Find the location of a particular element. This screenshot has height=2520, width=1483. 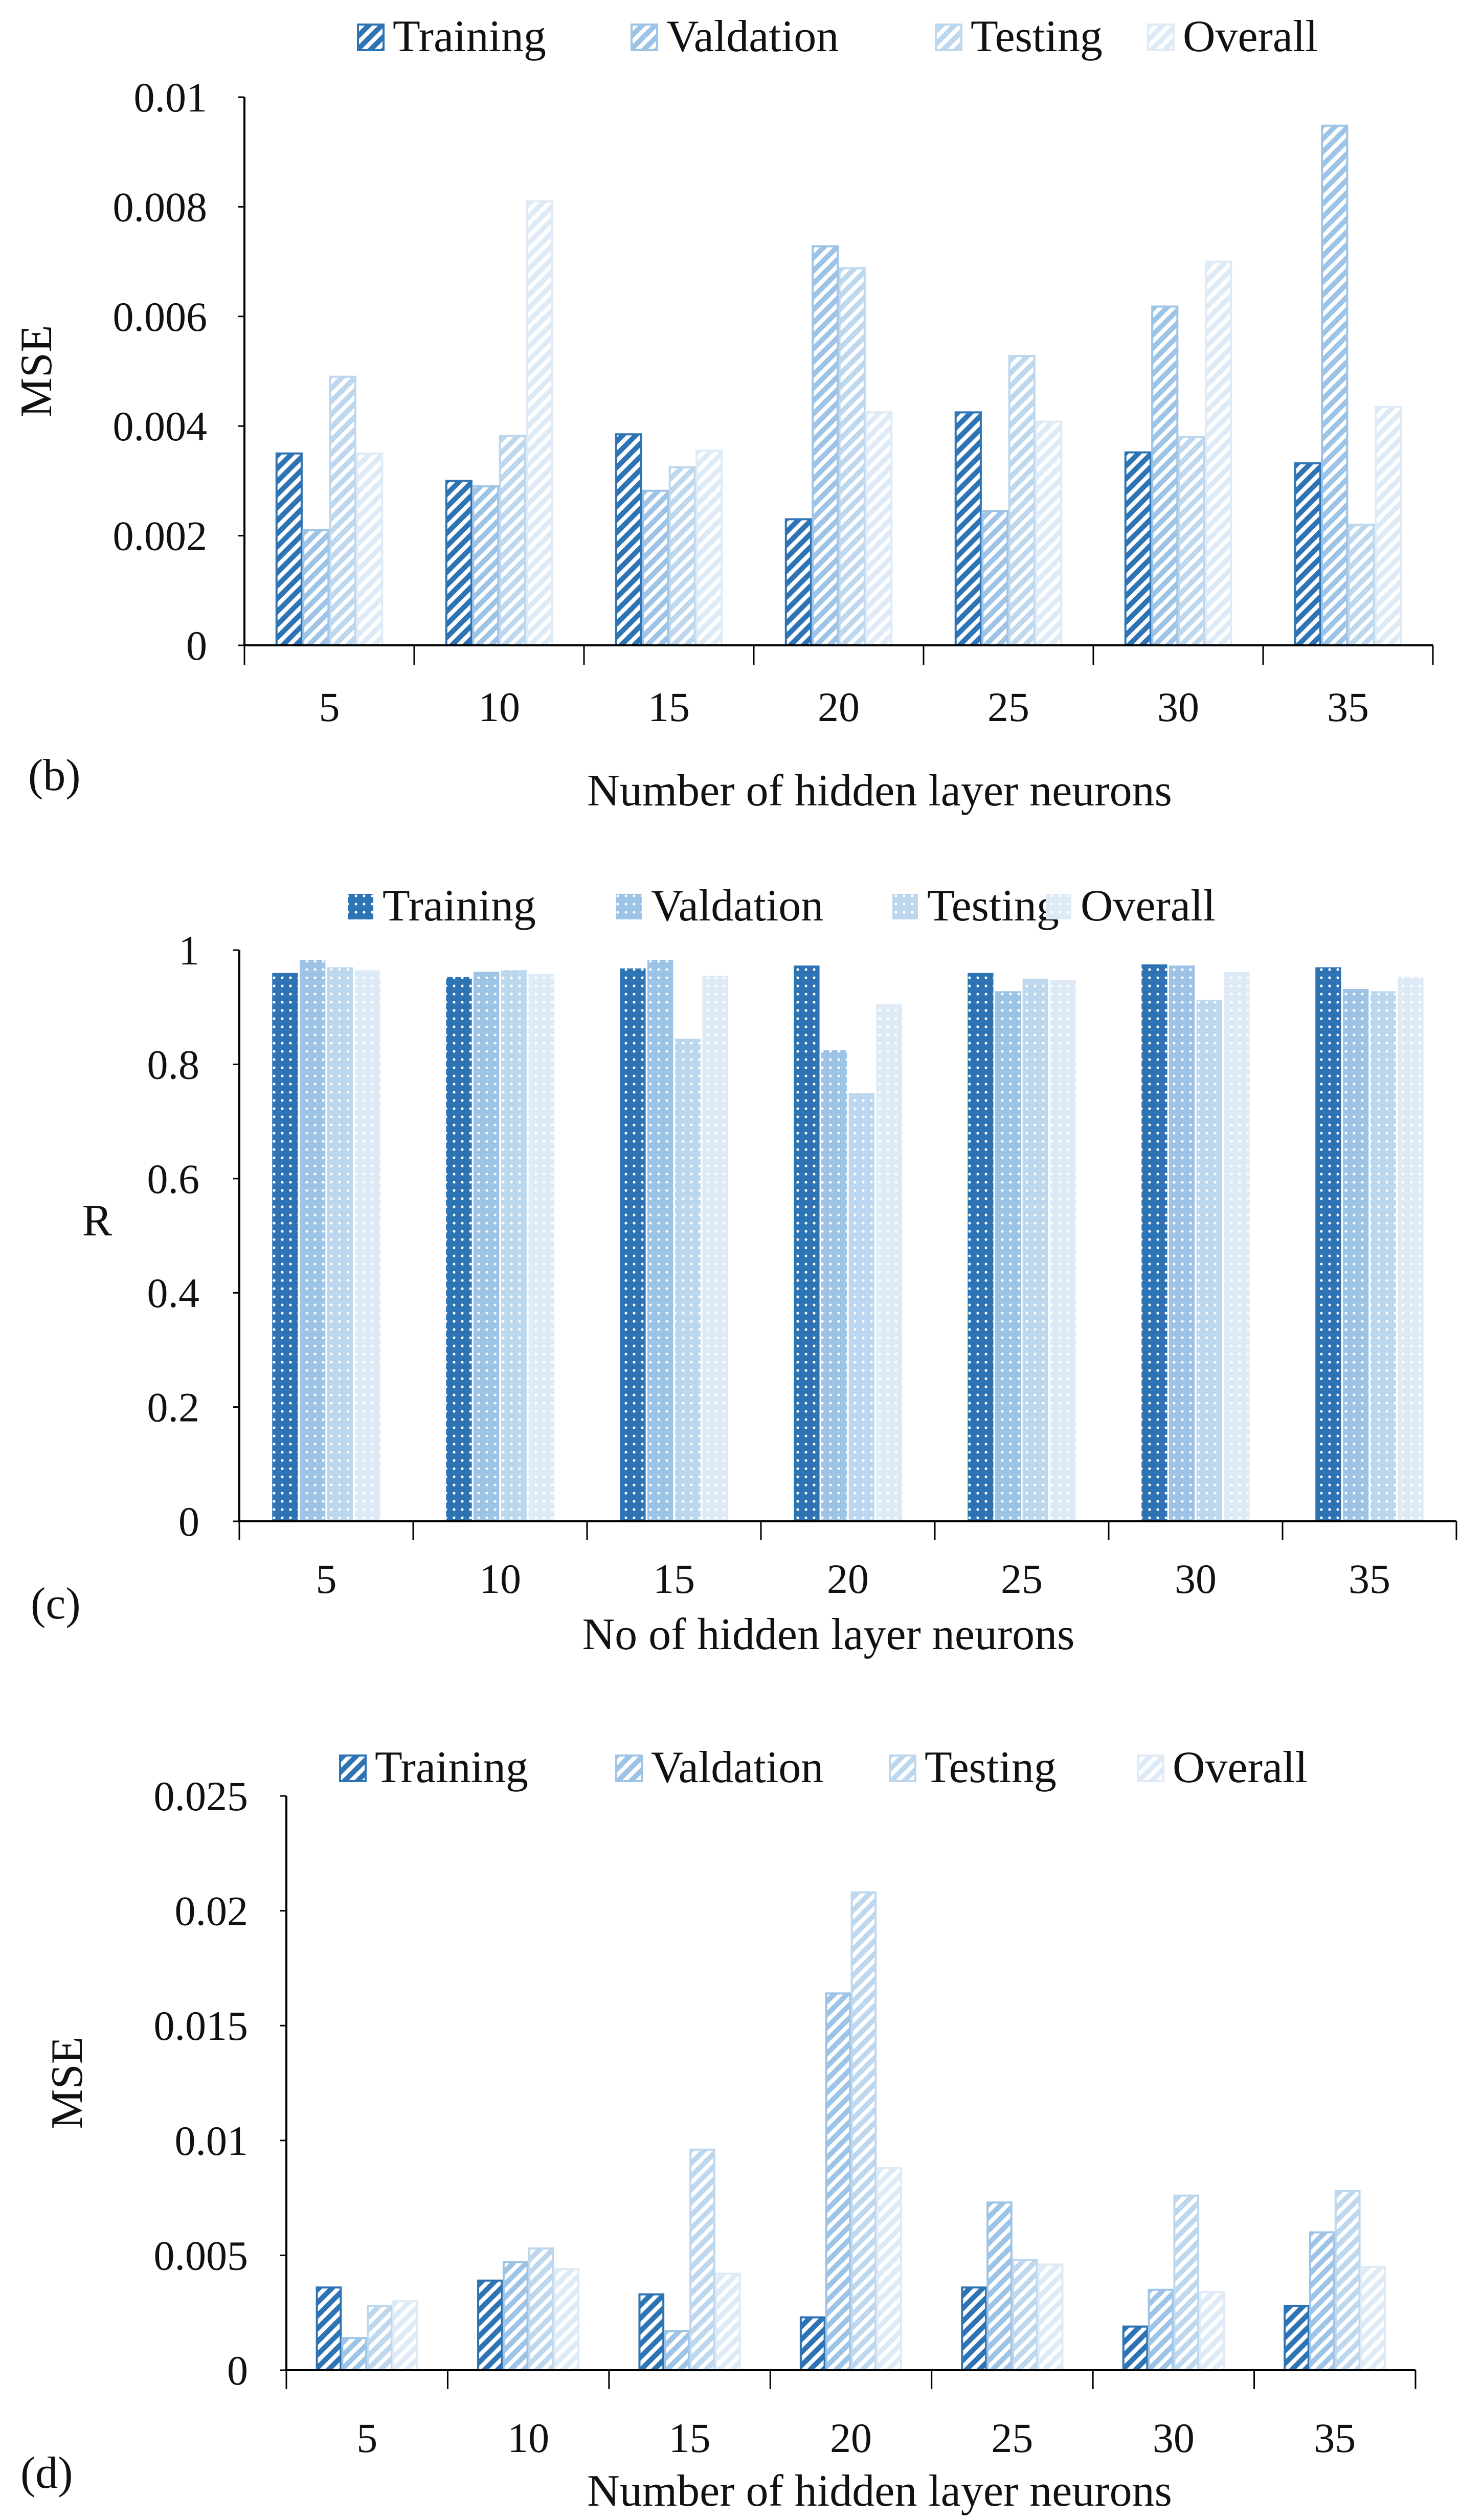

legend-swatch-testing is located at coordinates (905, 906).